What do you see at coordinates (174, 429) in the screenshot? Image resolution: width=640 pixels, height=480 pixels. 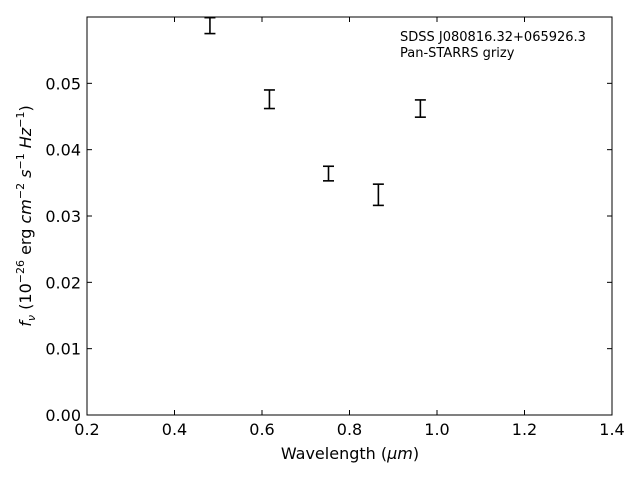 I see `x-tick-label: 0.4` at bounding box center [174, 429].